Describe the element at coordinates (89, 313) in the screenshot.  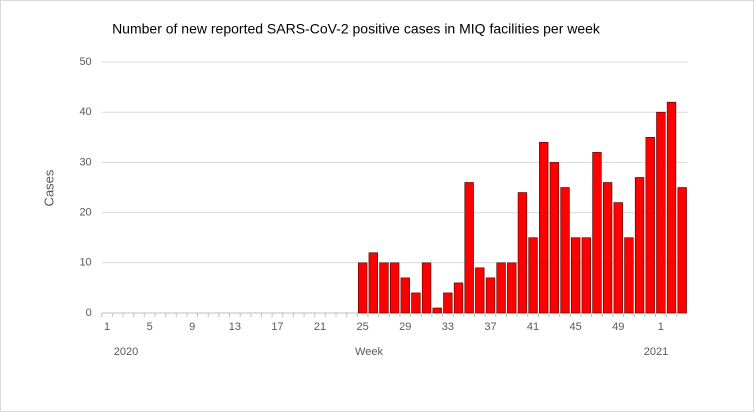
I see `y-tick-label: 0` at that location.